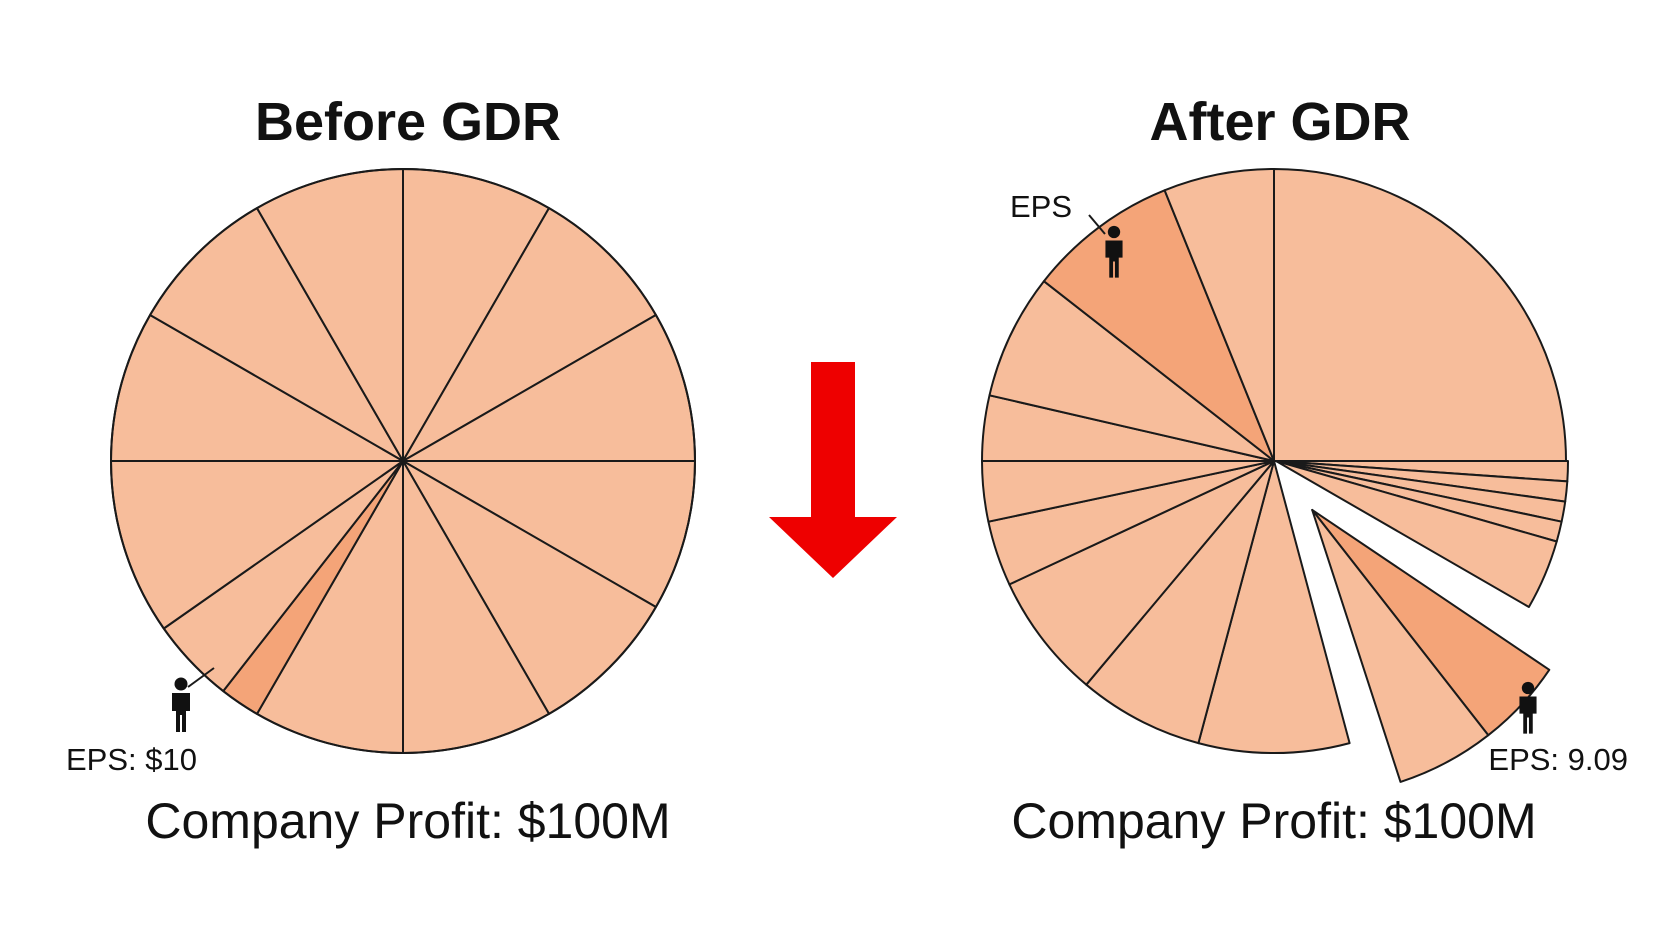  I want to click on before-eps-label: EPS: $10, so click(131, 759).